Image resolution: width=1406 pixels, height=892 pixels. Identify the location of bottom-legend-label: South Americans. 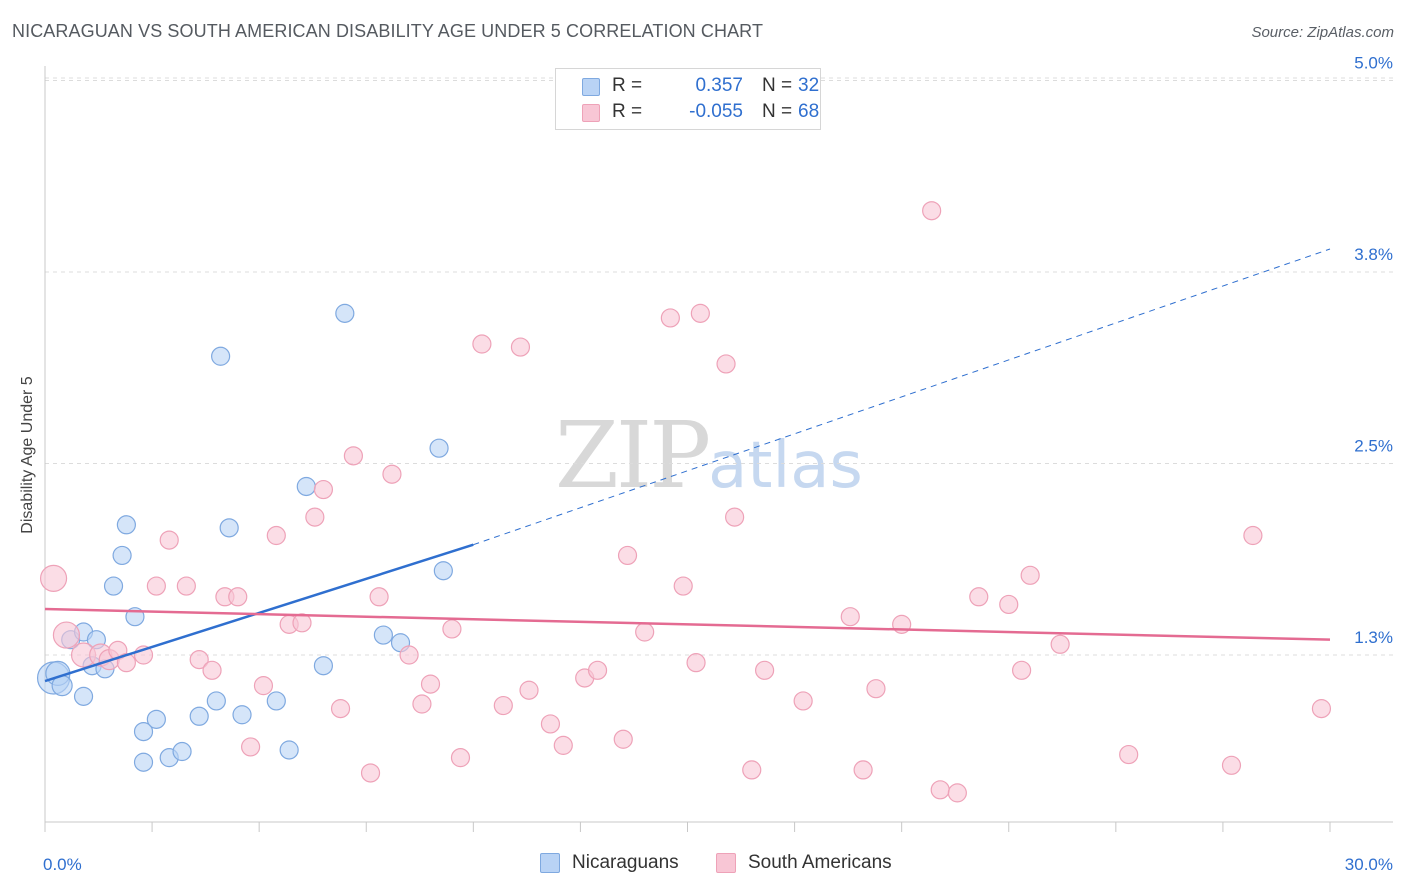
(820, 862).